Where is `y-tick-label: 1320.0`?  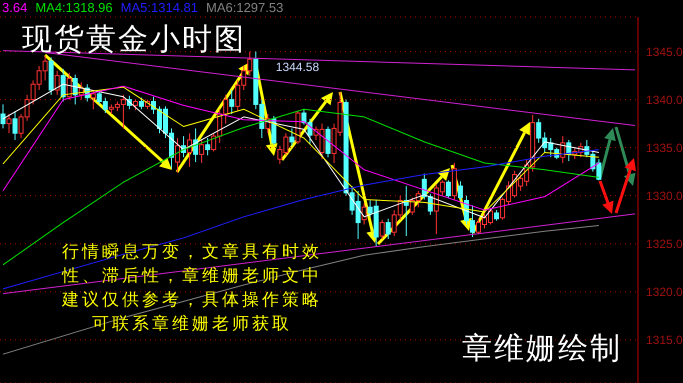
y-tick-label: 1320.0 is located at coordinates (664, 292).